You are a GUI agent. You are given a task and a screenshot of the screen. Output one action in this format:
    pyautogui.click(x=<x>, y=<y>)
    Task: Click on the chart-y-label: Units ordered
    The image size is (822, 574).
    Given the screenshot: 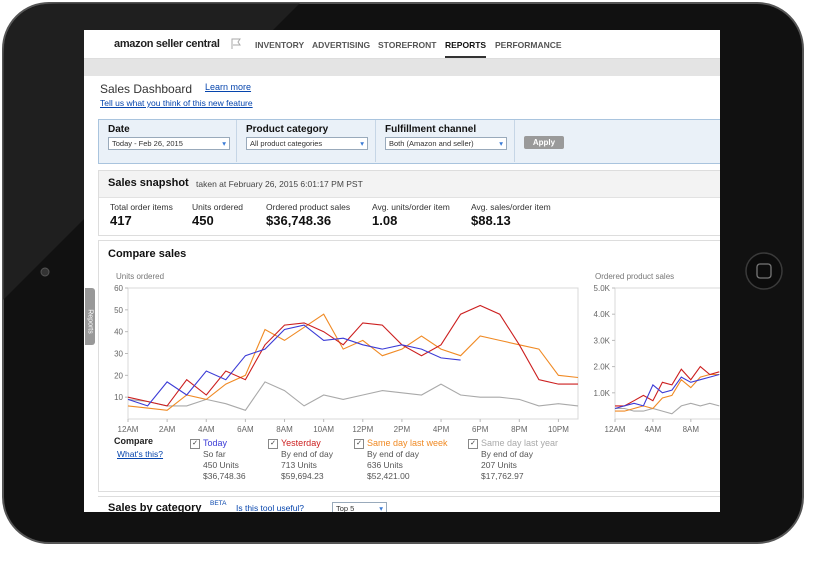 What is the action you would take?
    pyautogui.click(x=140, y=276)
    